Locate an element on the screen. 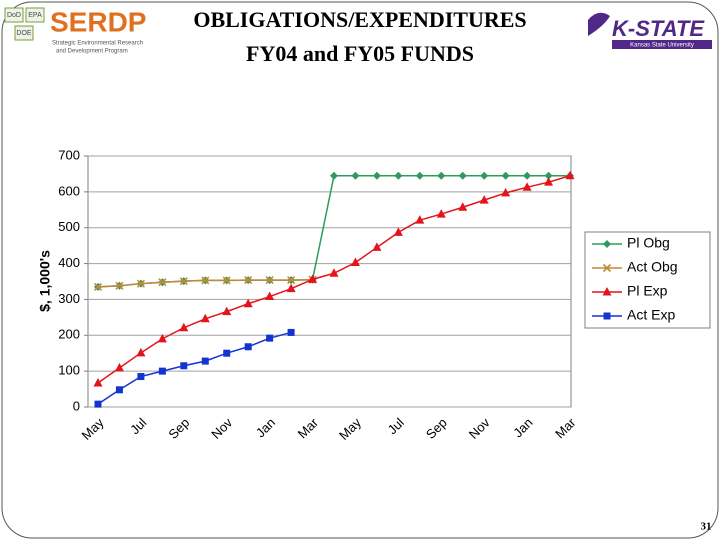 The image size is (720, 540). series-line is located at coordinates (194, 368).